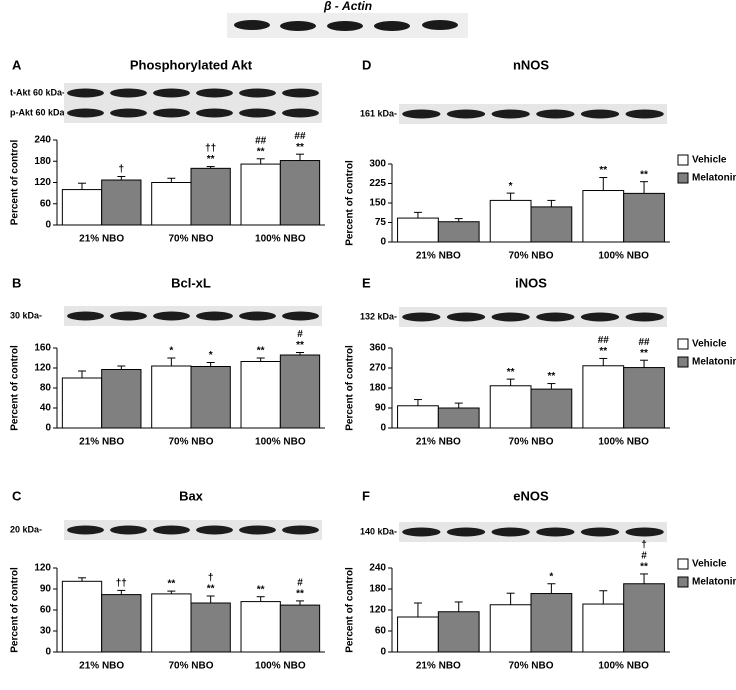 This screenshot has height=690, width=736. Describe the element at coordinates (191, 64) in the screenshot. I see `chart-title: Phosphorylated Akt` at that location.